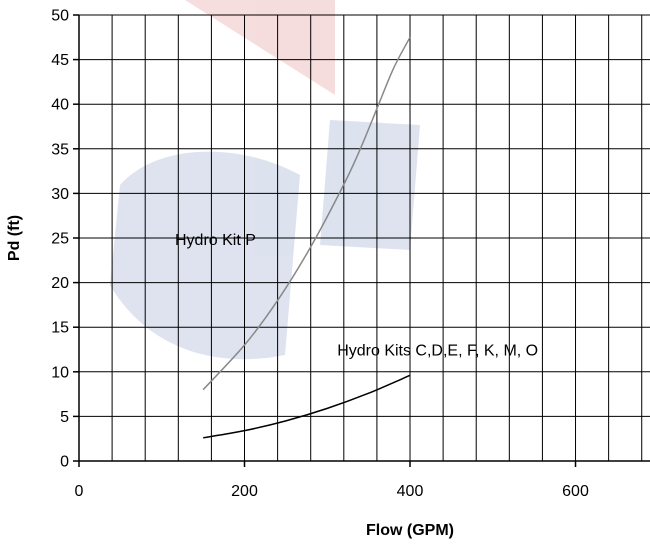 The image size is (650, 547). What do you see at coordinates (60, 372) in the screenshot?
I see `y-tick-label: 10` at bounding box center [60, 372].